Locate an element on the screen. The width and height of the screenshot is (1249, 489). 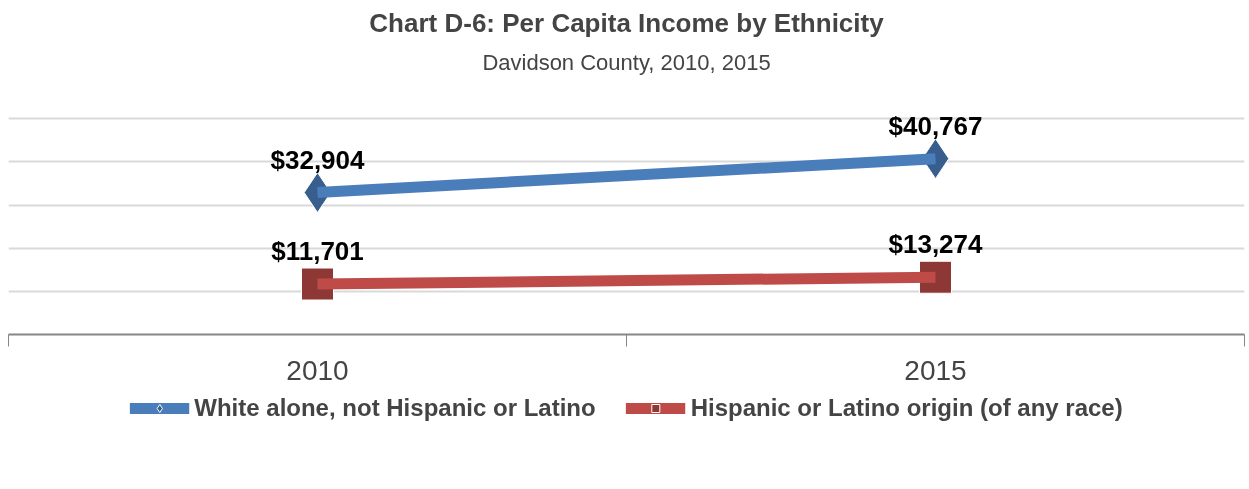
legend-label: White alone, not Hispanic or Latino is located at coordinates (395, 408).